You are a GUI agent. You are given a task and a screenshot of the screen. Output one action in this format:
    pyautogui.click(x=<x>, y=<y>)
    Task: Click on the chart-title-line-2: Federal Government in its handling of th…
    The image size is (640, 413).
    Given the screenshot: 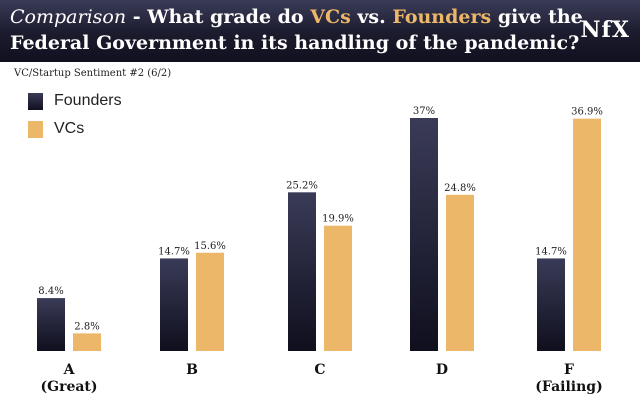 What is the action you would take?
    pyautogui.click(x=295, y=43)
    